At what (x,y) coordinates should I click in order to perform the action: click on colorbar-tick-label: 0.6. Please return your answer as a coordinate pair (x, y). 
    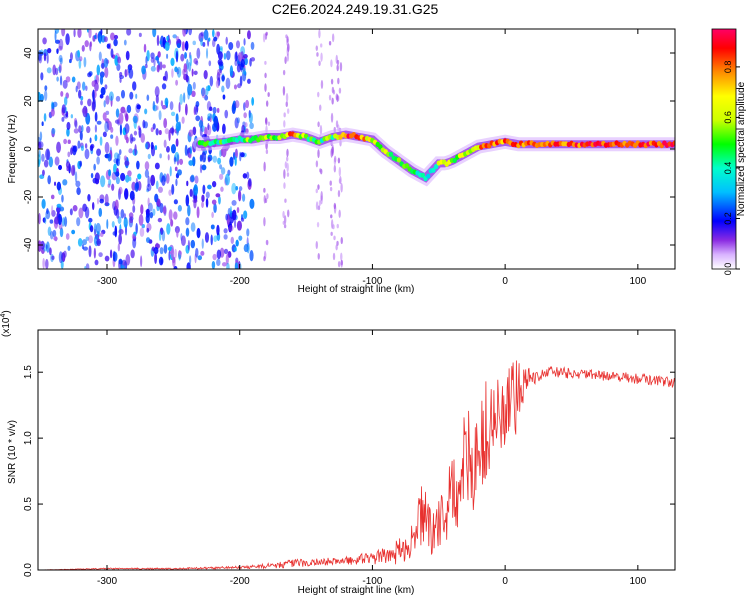
    Looking at the image, I should click on (728, 117).